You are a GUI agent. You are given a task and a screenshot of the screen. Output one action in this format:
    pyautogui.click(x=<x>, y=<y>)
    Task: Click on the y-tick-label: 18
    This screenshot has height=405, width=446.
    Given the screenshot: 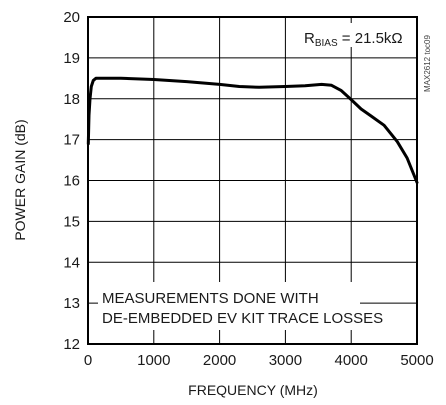 What is the action you would take?
    pyautogui.click(x=71, y=99)
    